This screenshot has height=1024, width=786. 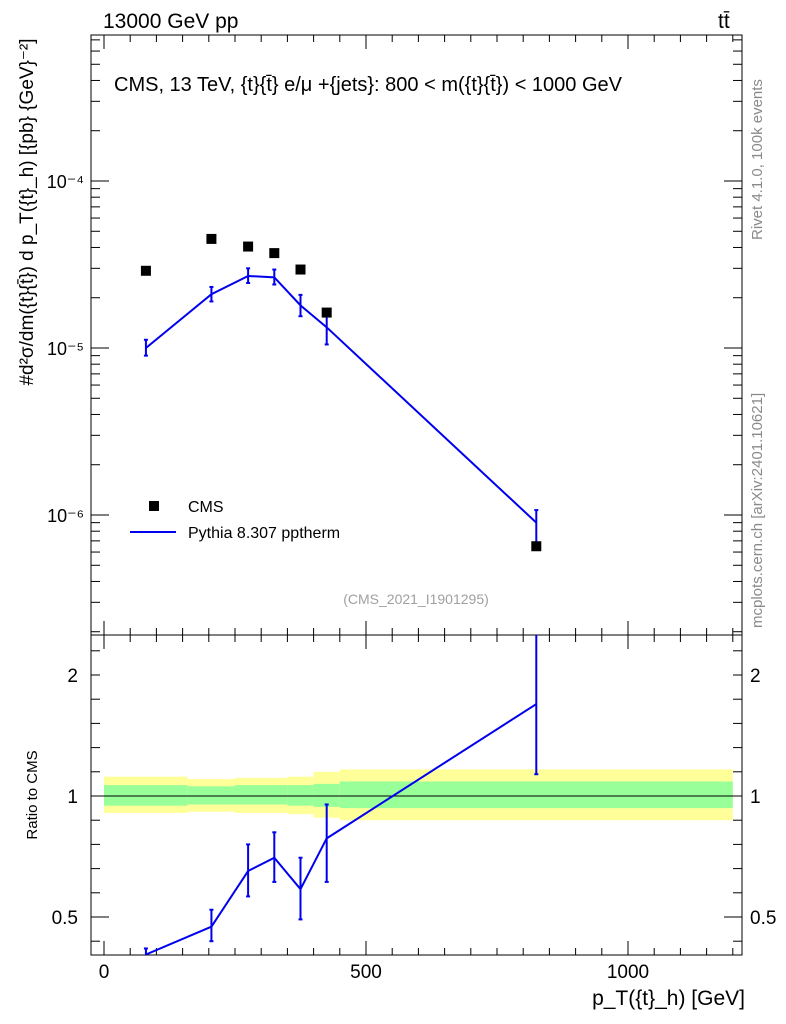 What do you see at coordinates (104, 972) in the screenshot?
I see `xtick-label: 0` at bounding box center [104, 972].